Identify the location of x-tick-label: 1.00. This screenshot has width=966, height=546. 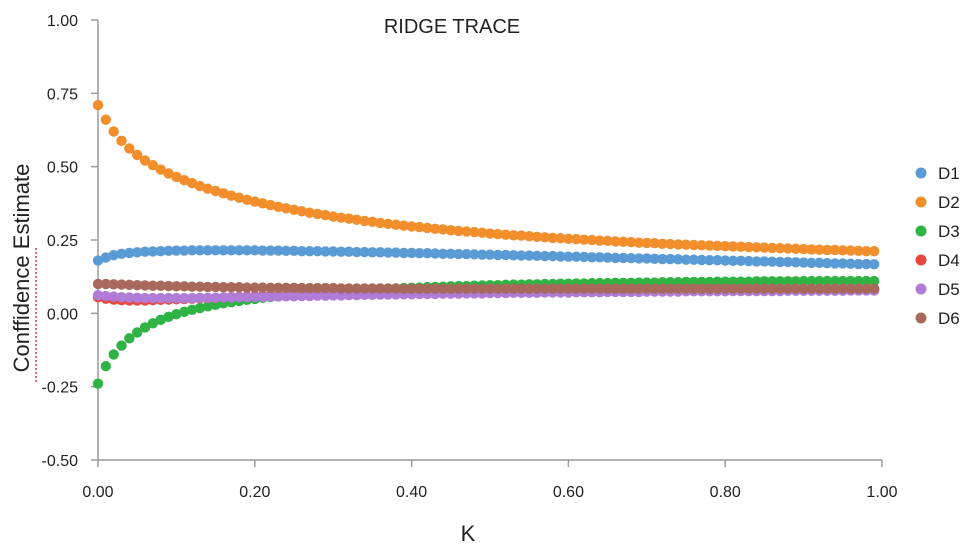
(881, 492).